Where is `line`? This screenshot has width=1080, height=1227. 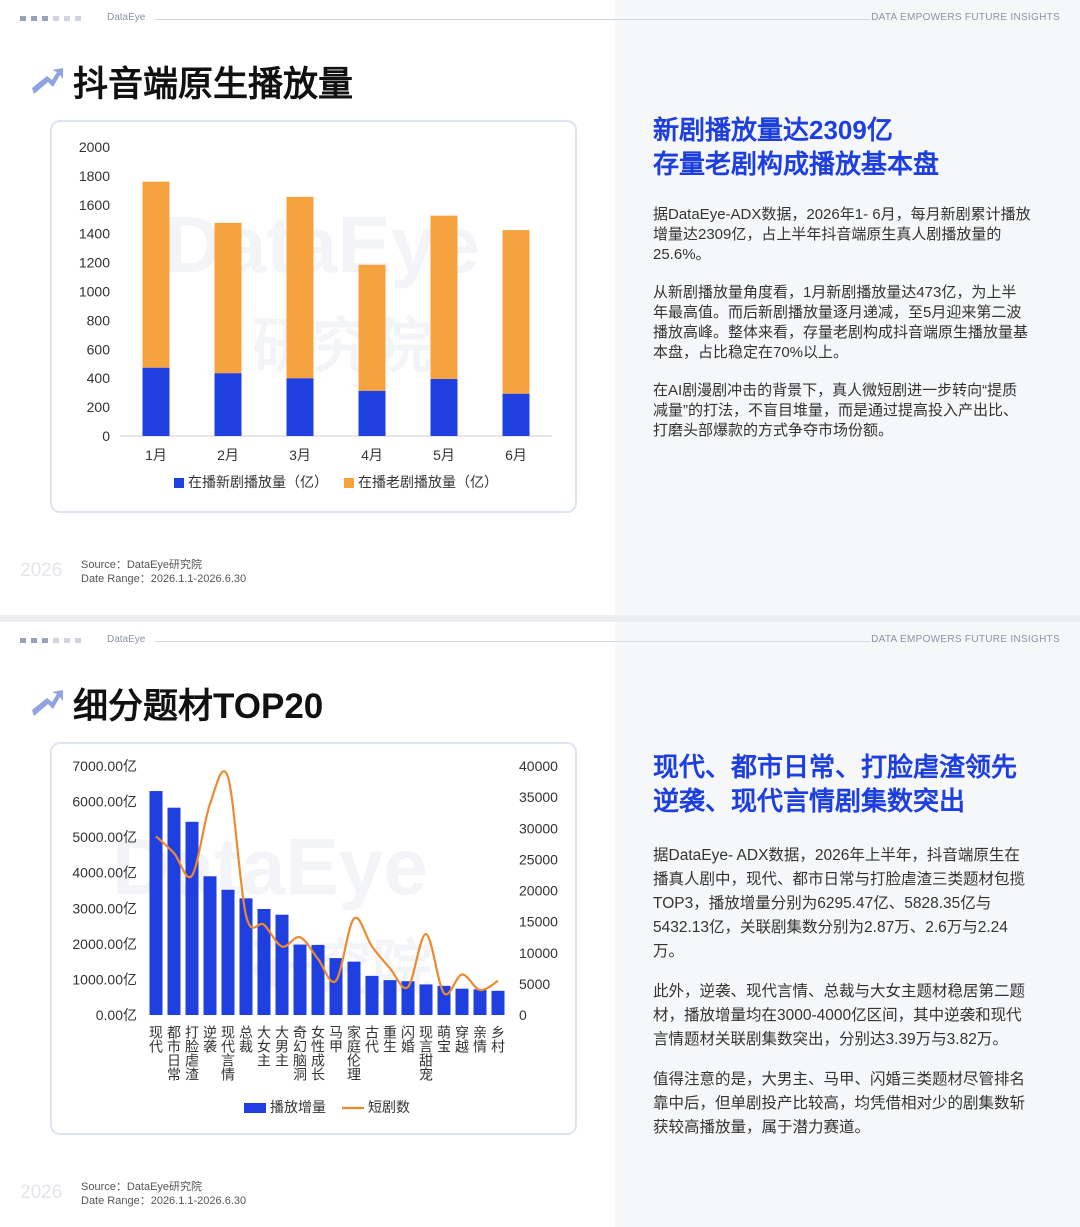
line is located at coordinates (327, 883).